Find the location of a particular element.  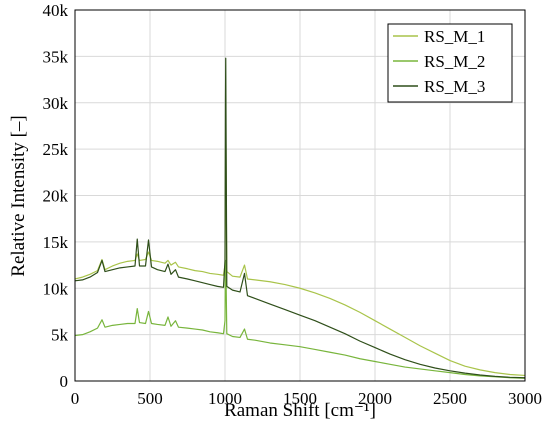

x-tick-label: 500 is located at coordinates (150, 398).